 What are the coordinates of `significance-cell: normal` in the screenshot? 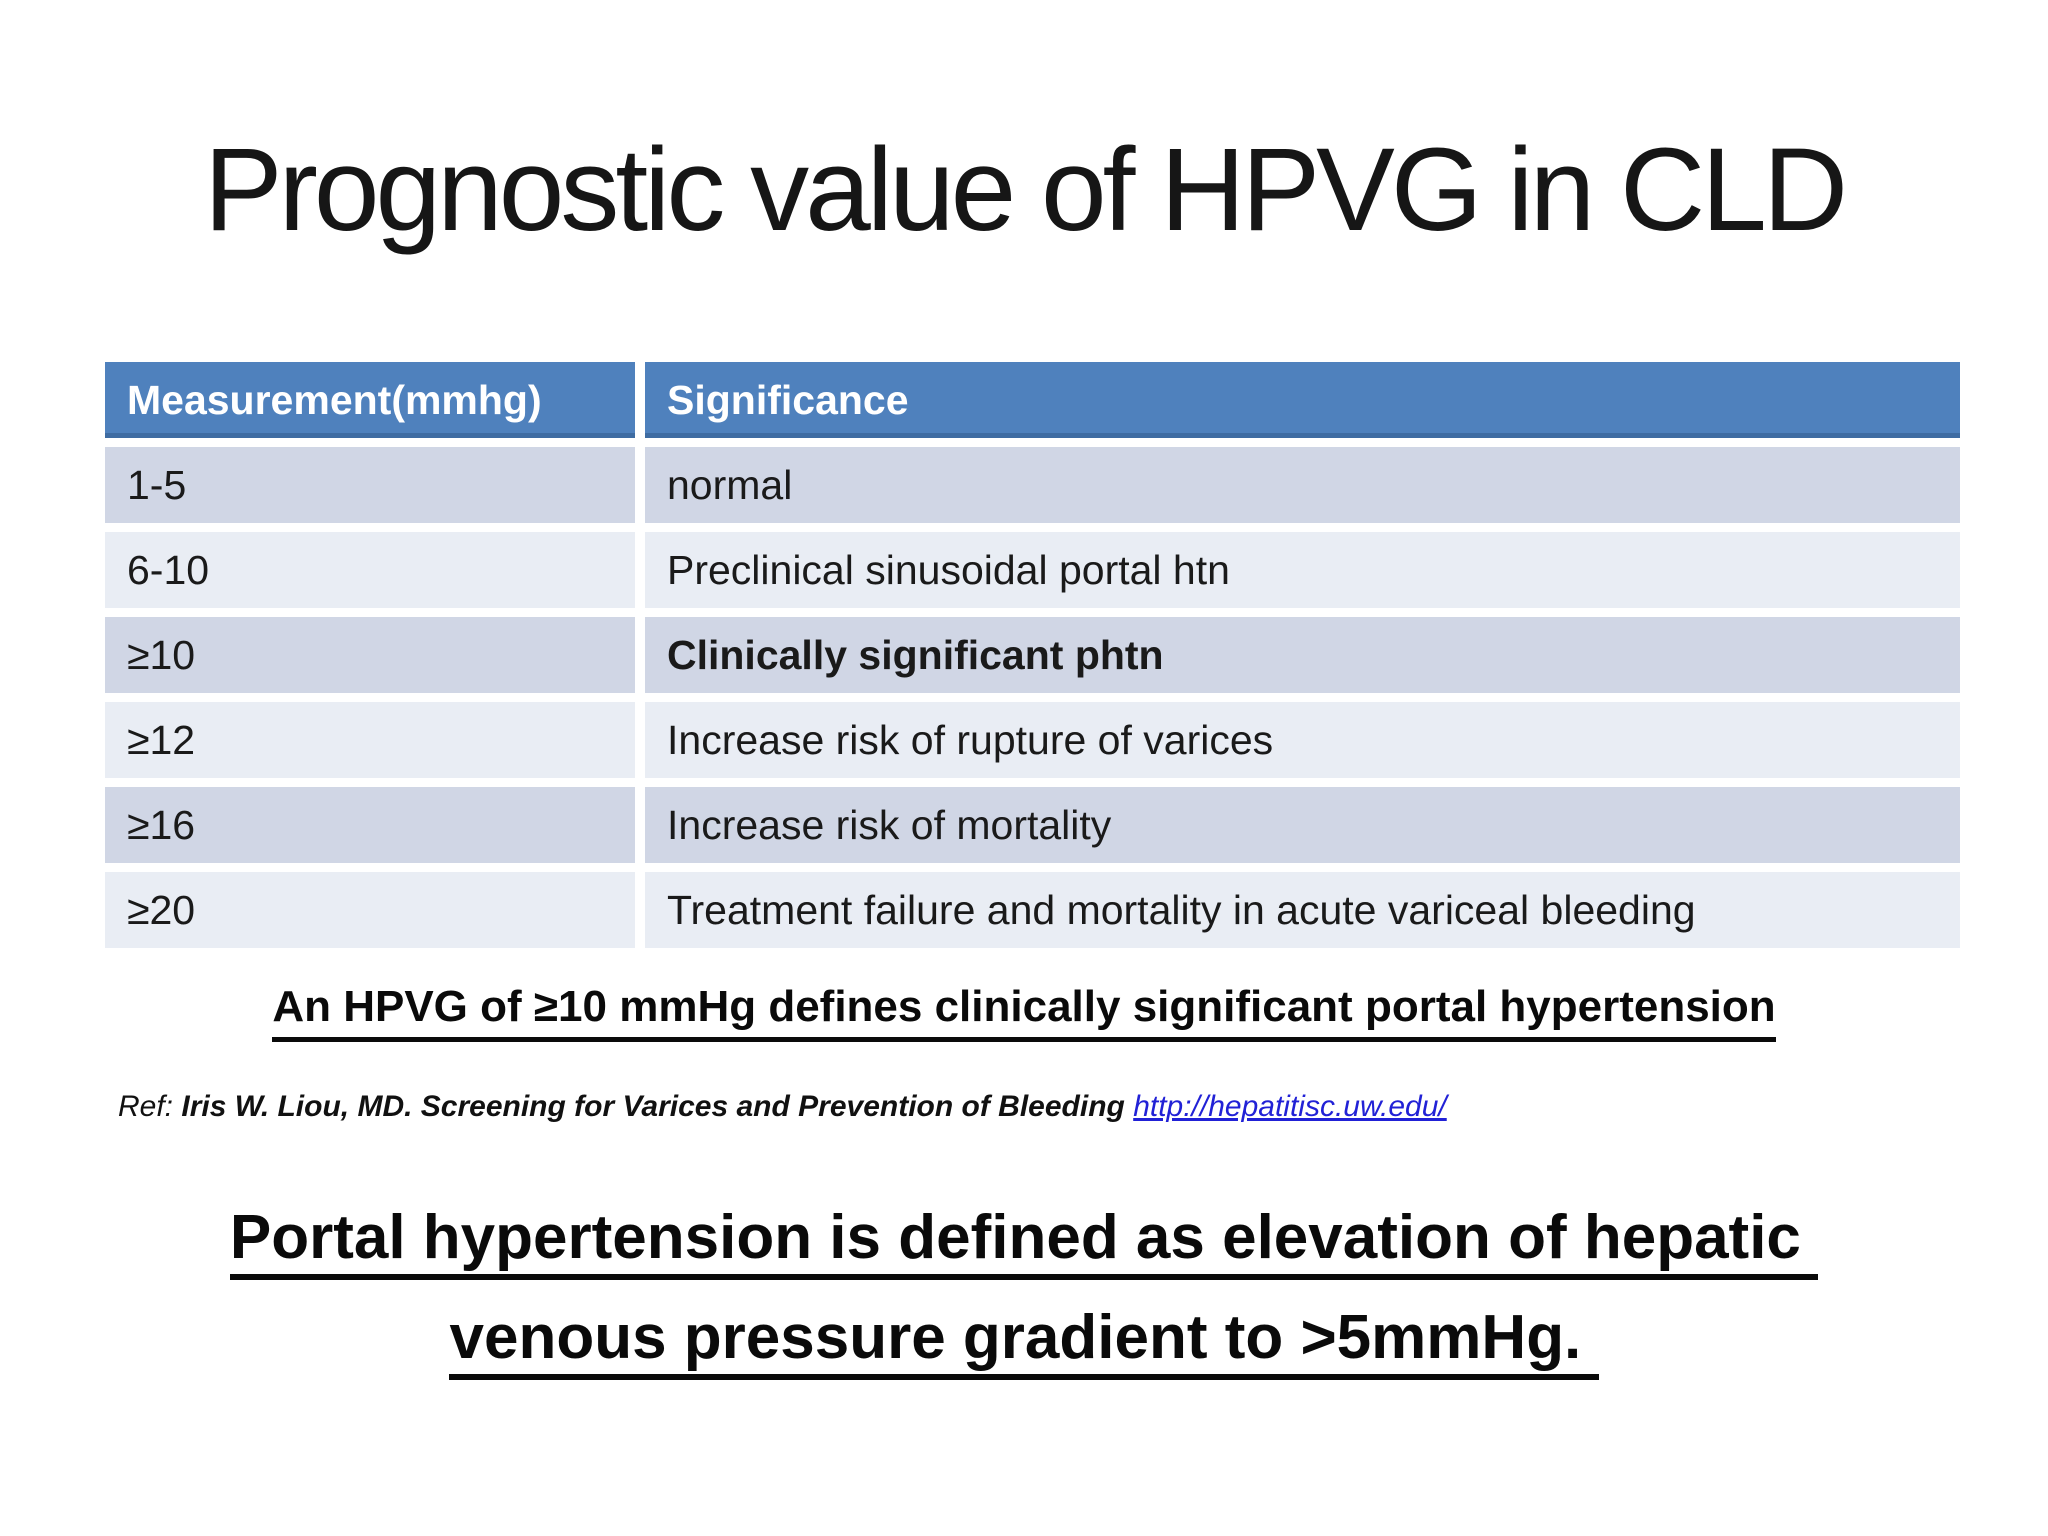 It's located at (1302, 485).